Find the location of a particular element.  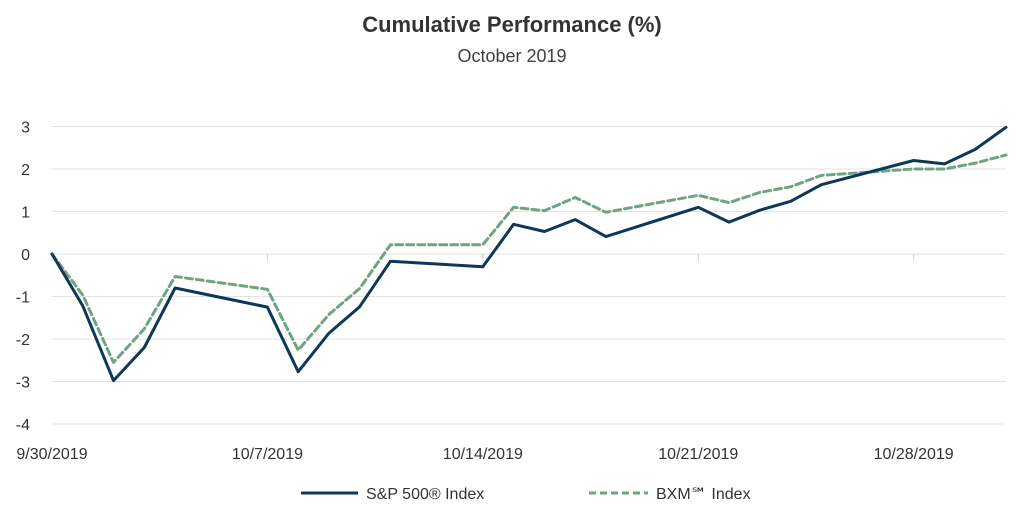

y-tick-label: 2 is located at coordinates (25, 170).